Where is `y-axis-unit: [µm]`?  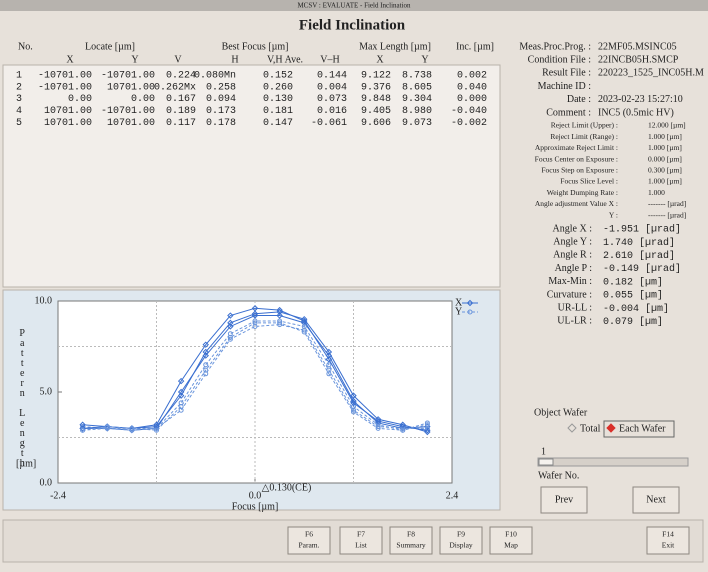 y-axis-unit: [µm] is located at coordinates (26, 463).